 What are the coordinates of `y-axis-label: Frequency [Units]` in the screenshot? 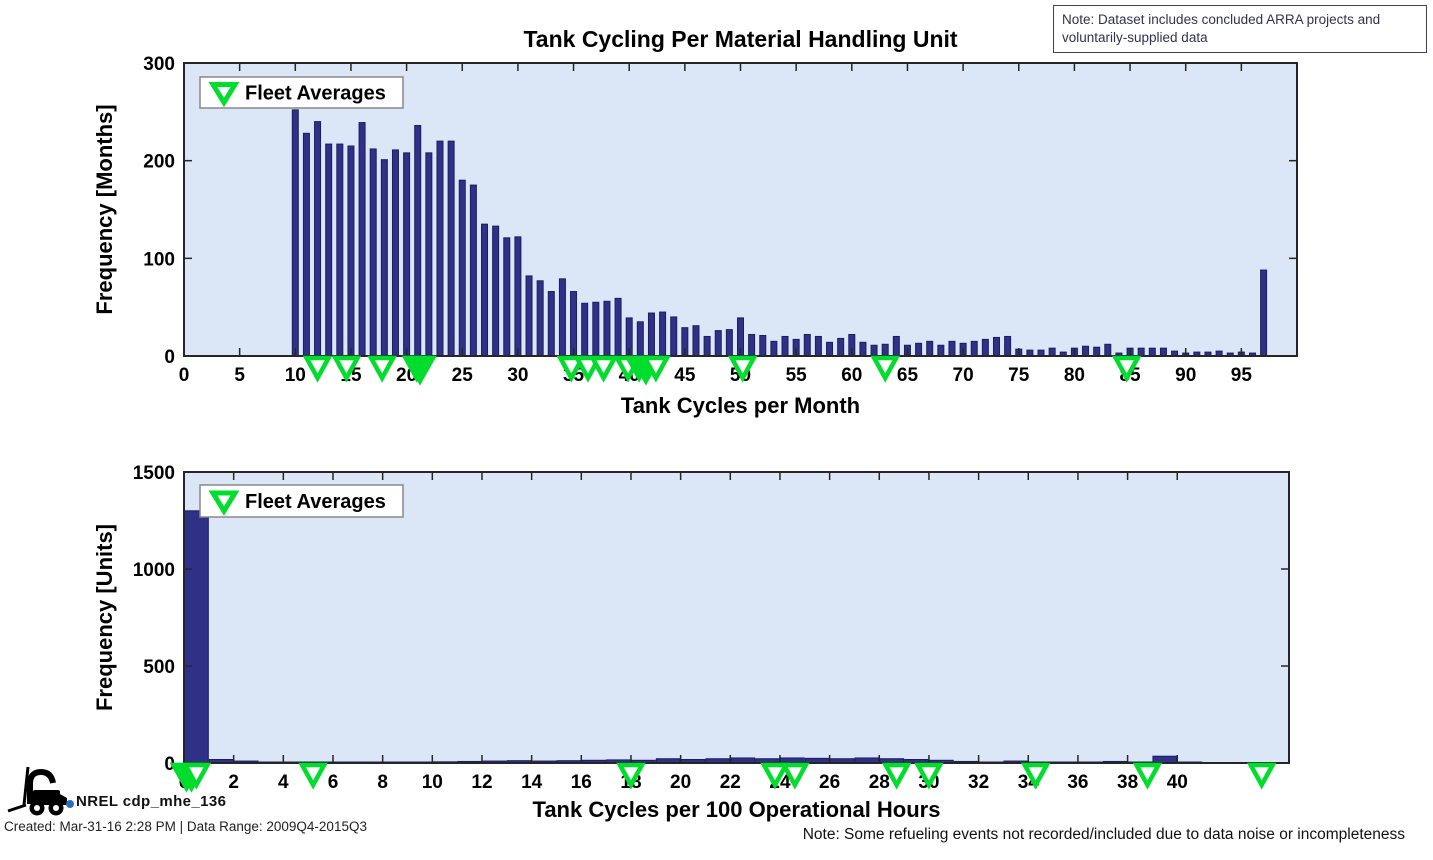 It's located at (104, 617).